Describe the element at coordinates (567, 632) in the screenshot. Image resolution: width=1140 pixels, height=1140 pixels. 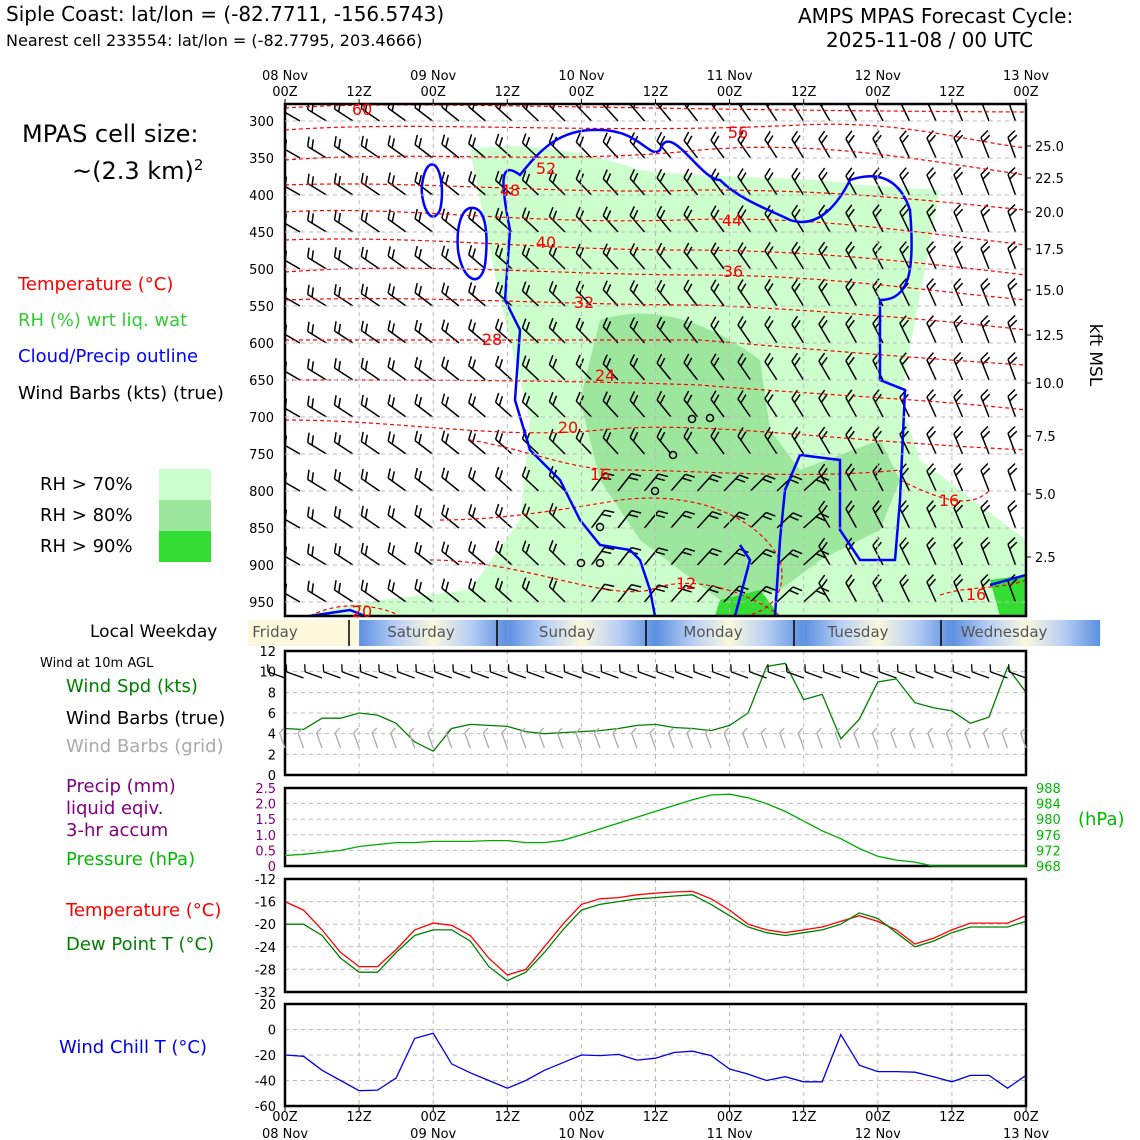
I see `weekday-label: Sunday` at that location.